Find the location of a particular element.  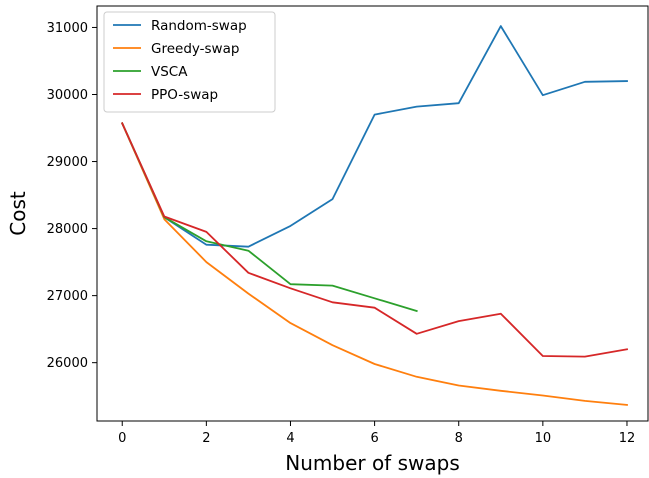

legend-entry: Random-swap is located at coordinates (199, 26).